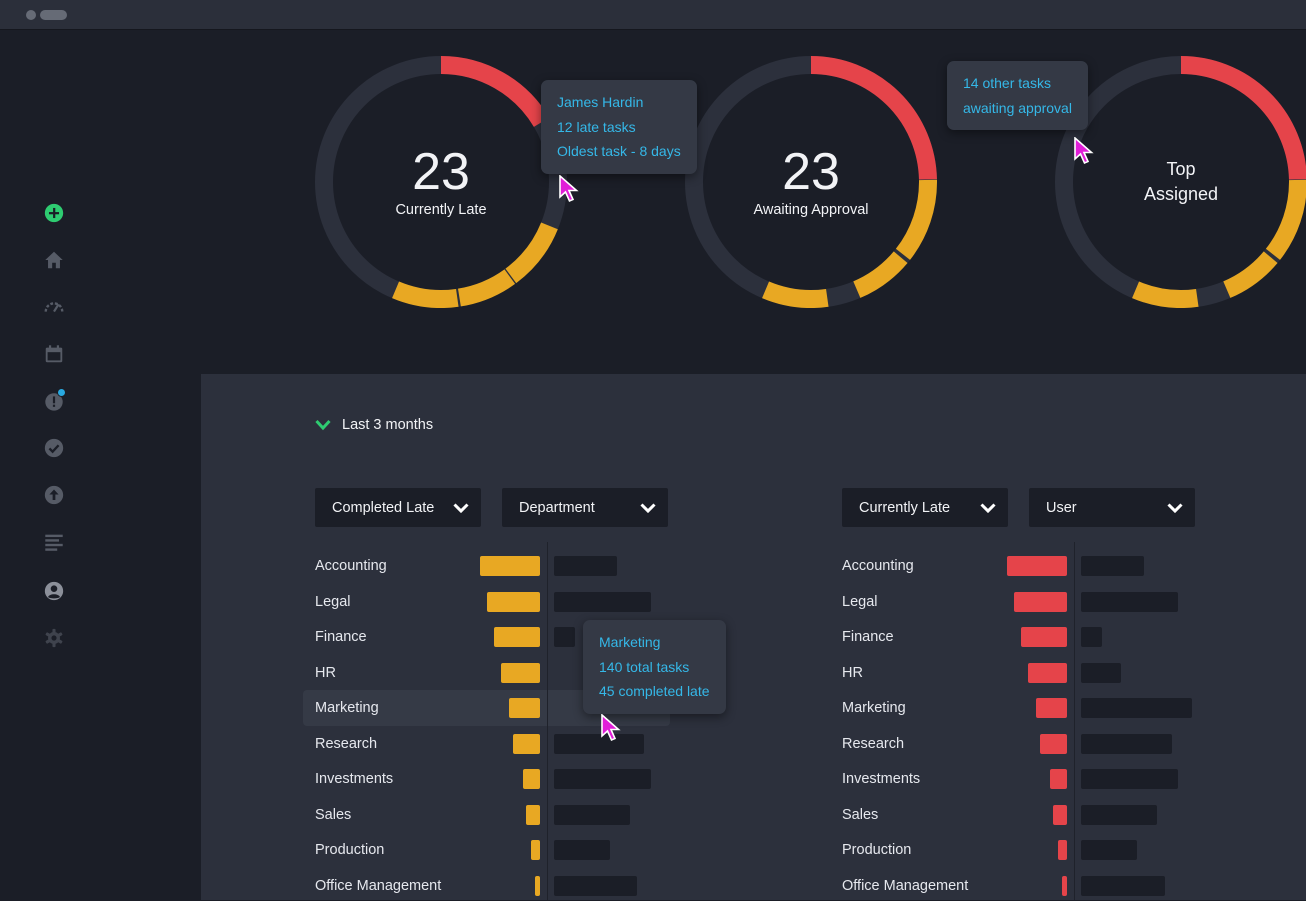  I want to click on right-metric-value: Currently Late, so click(905, 507).